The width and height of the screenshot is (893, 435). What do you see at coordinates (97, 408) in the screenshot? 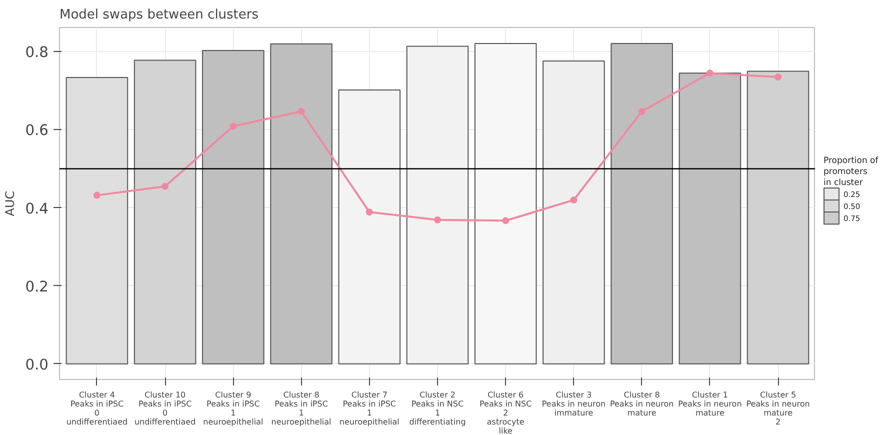
I see `x-tick-label: Cluster 4 Peaks in iPSC 0 undifferentiaed` at bounding box center [97, 408].